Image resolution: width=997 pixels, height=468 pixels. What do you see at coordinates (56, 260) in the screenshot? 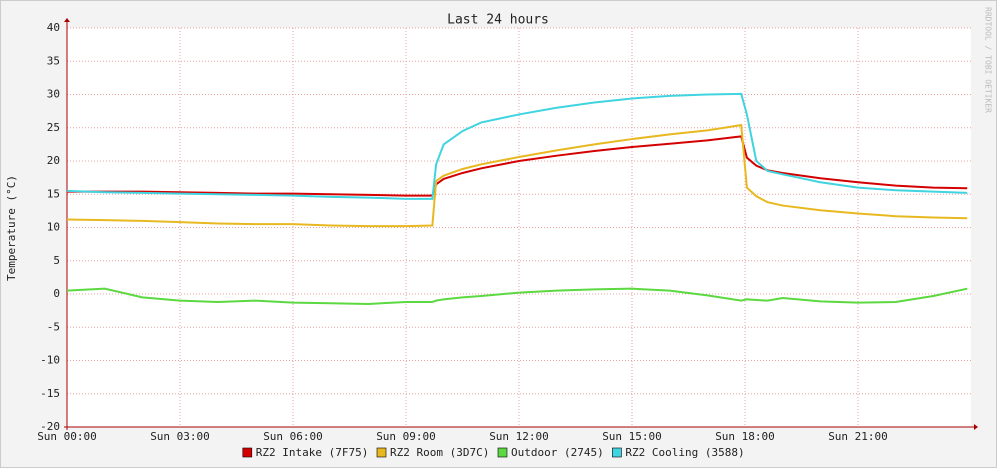
I see `y-tick-label: 5` at bounding box center [56, 260].